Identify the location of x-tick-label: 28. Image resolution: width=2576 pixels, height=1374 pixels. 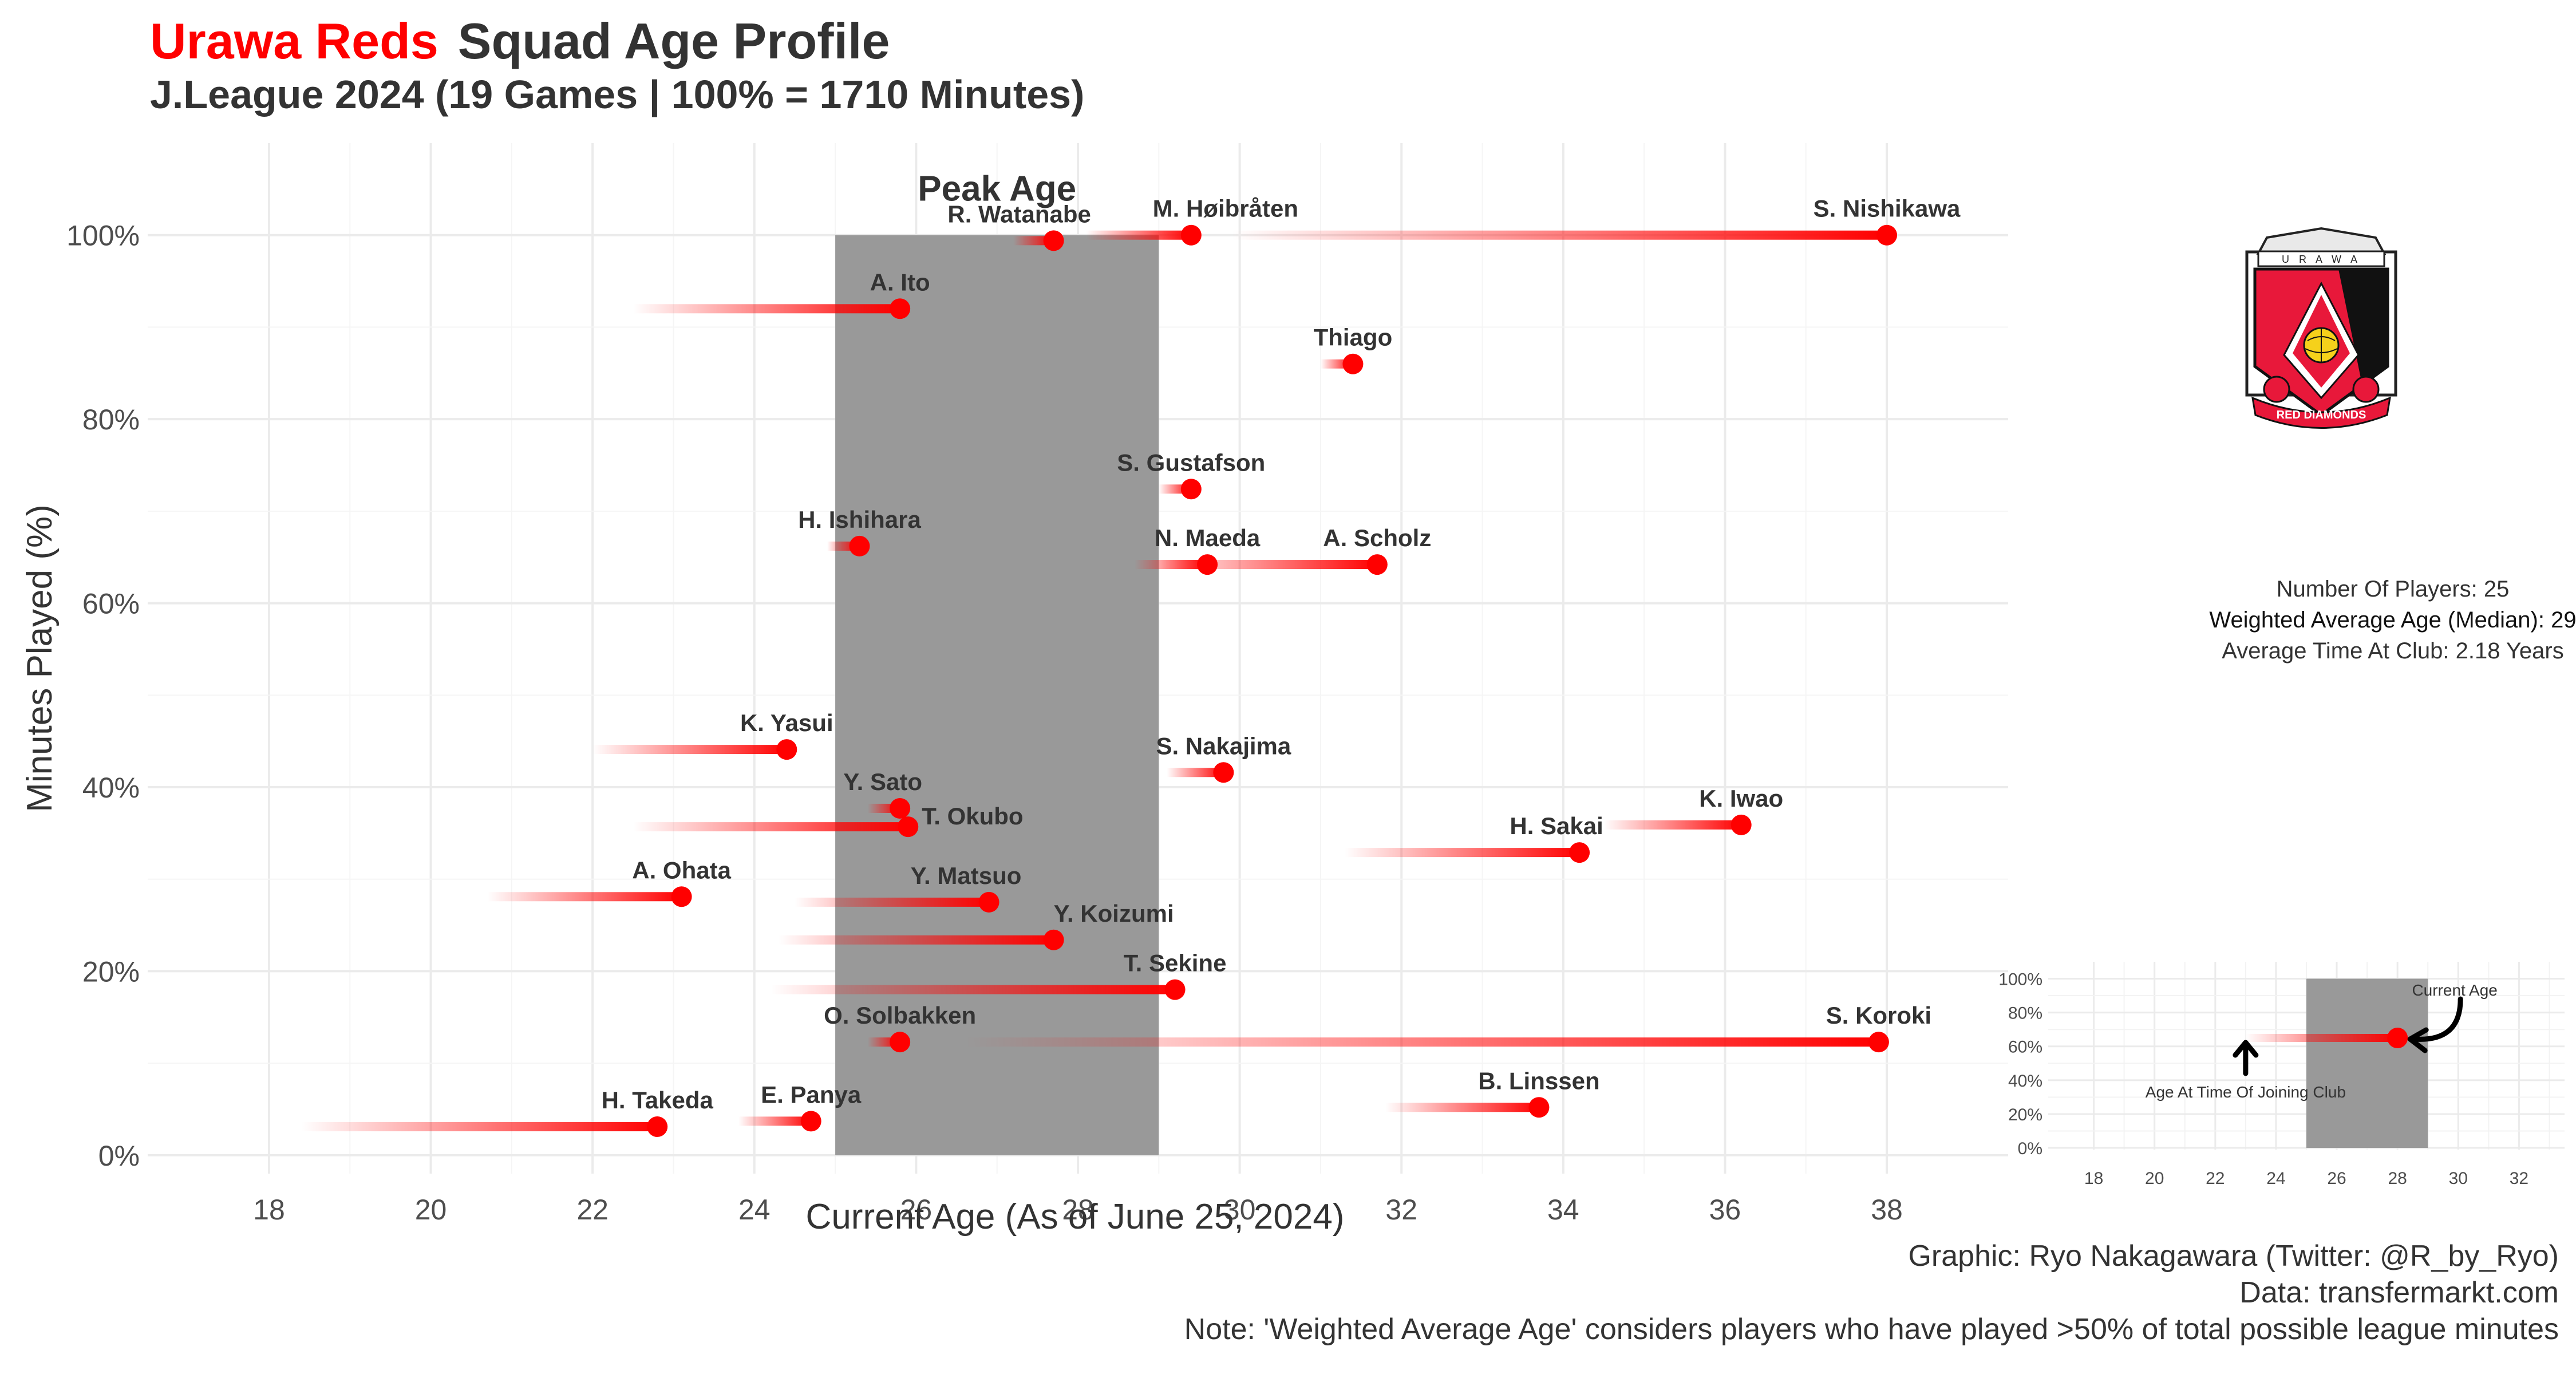
(1078, 1210).